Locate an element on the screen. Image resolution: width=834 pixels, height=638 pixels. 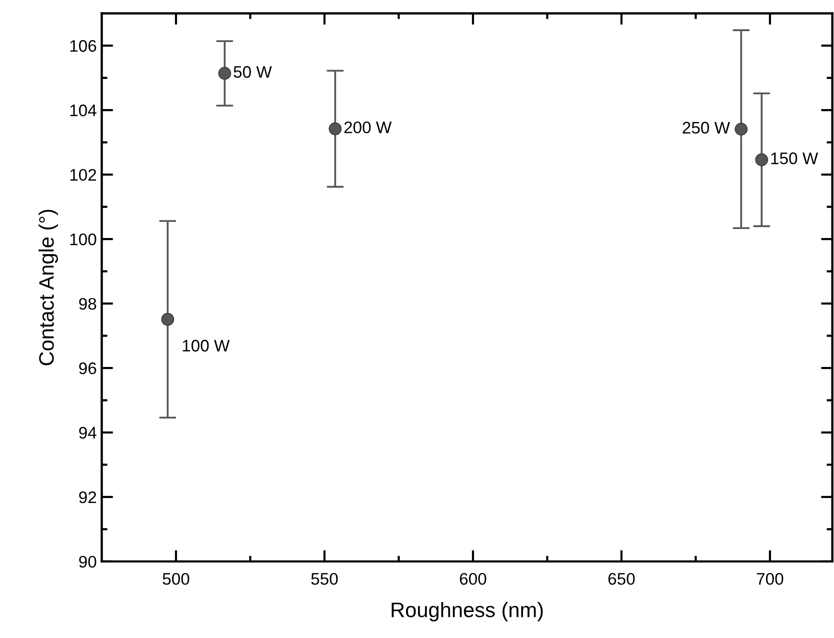
x-tick-label: 700 is located at coordinates (770, 578).